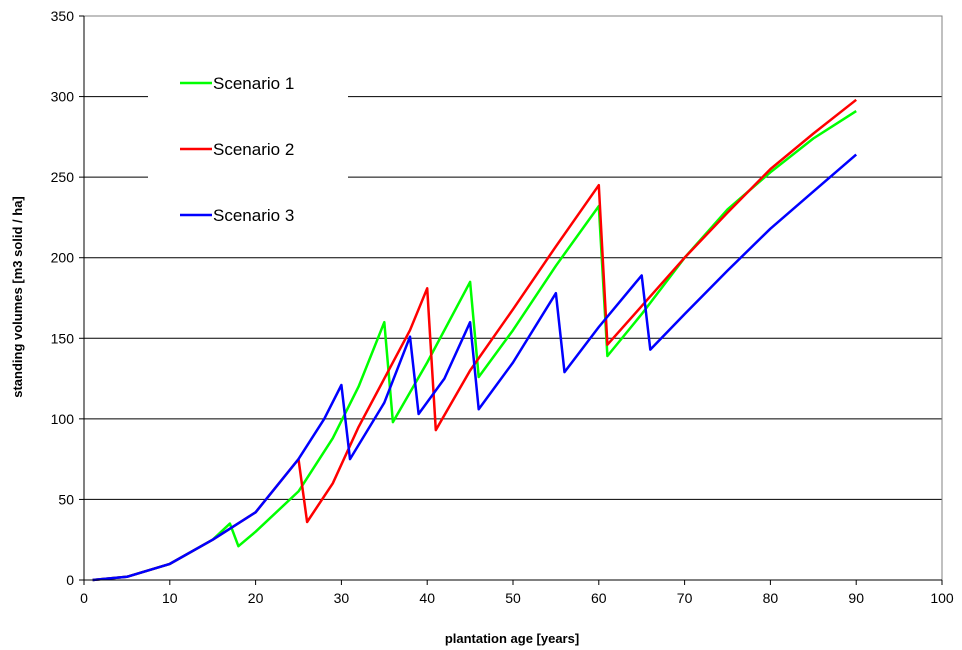 The width and height of the screenshot is (962, 650). What do you see at coordinates (66, 499) in the screenshot?
I see `y-tick-label-50: 50` at bounding box center [66, 499].